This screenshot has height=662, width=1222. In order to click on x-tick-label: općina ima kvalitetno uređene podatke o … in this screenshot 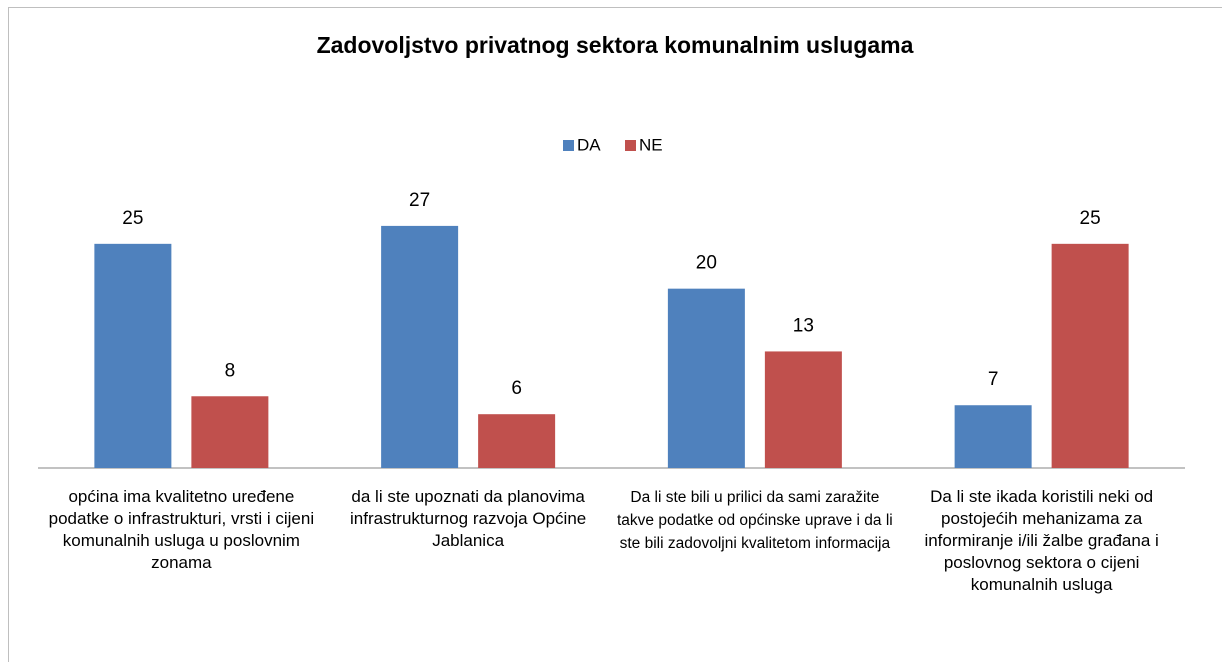, I will do `click(181, 529)`.